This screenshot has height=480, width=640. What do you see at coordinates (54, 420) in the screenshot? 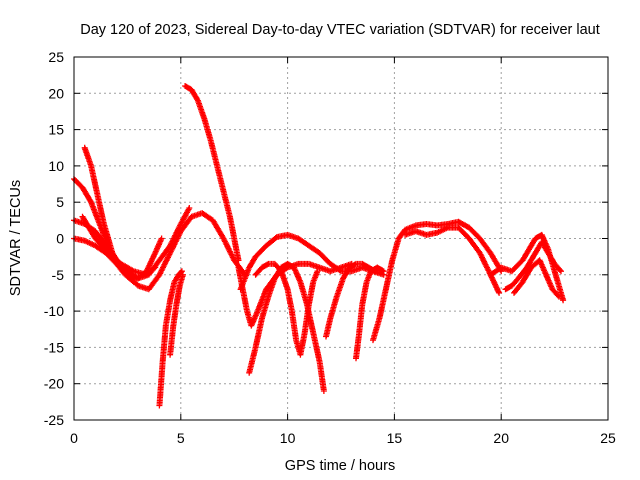
I see `y-tick-label: -25` at bounding box center [54, 420].